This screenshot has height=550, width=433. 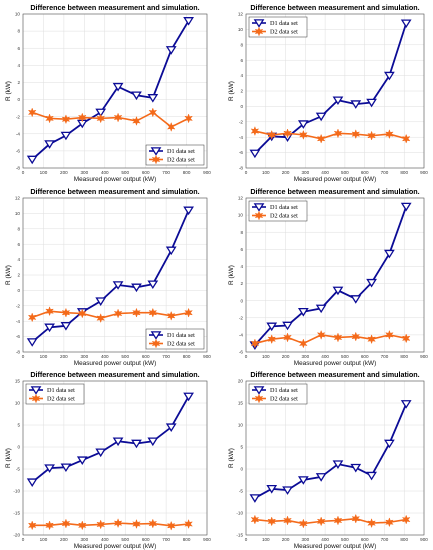 What do you see at coordinates (241, 121) in the screenshot?
I see `y-tick-label: -2` at bounding box center [241, 121].